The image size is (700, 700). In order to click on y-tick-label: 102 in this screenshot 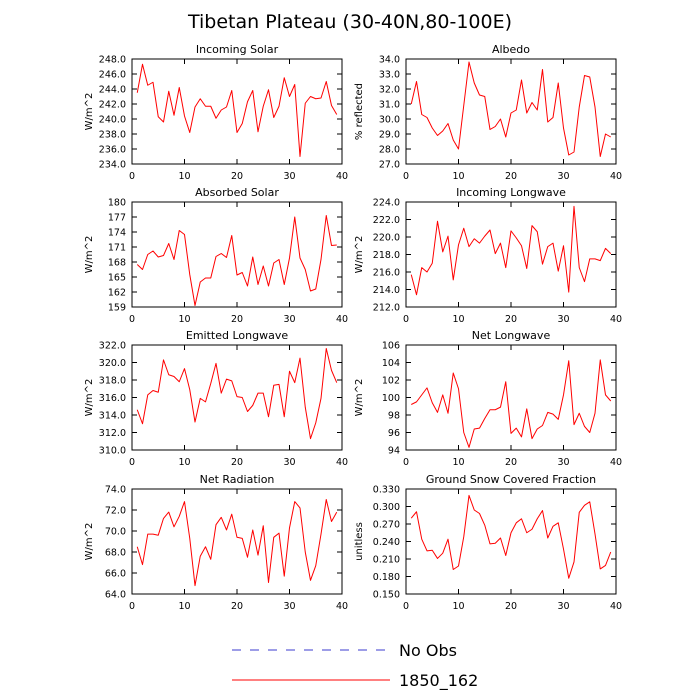, I will do `click(391, 381)`.